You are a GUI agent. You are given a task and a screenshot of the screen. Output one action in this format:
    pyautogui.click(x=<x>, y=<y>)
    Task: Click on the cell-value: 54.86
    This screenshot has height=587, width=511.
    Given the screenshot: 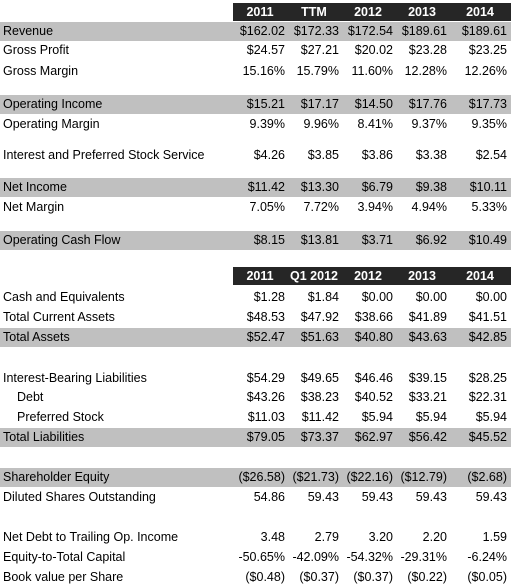 What is the action you would take?
    pyautogui.click(x=269, y=497)
    